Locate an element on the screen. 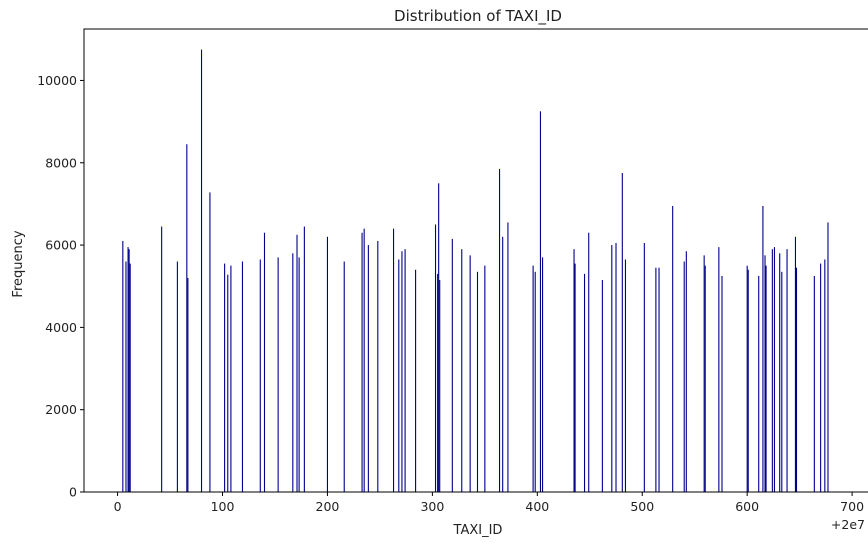 The height and width of the screenshot is (545, 868). x-tick-label: 400 is located at coordinates (537, 506).